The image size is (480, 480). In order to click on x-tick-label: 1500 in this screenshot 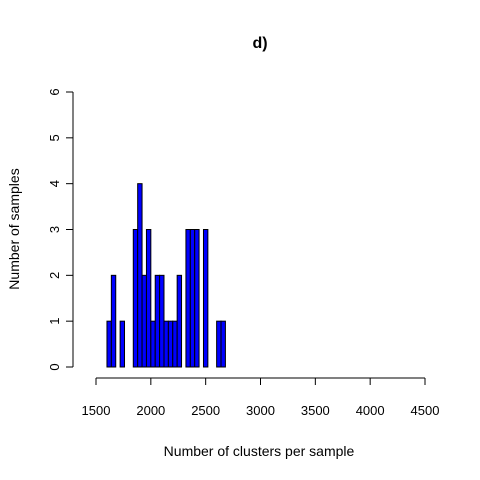, I will do `click(96, 410)`.